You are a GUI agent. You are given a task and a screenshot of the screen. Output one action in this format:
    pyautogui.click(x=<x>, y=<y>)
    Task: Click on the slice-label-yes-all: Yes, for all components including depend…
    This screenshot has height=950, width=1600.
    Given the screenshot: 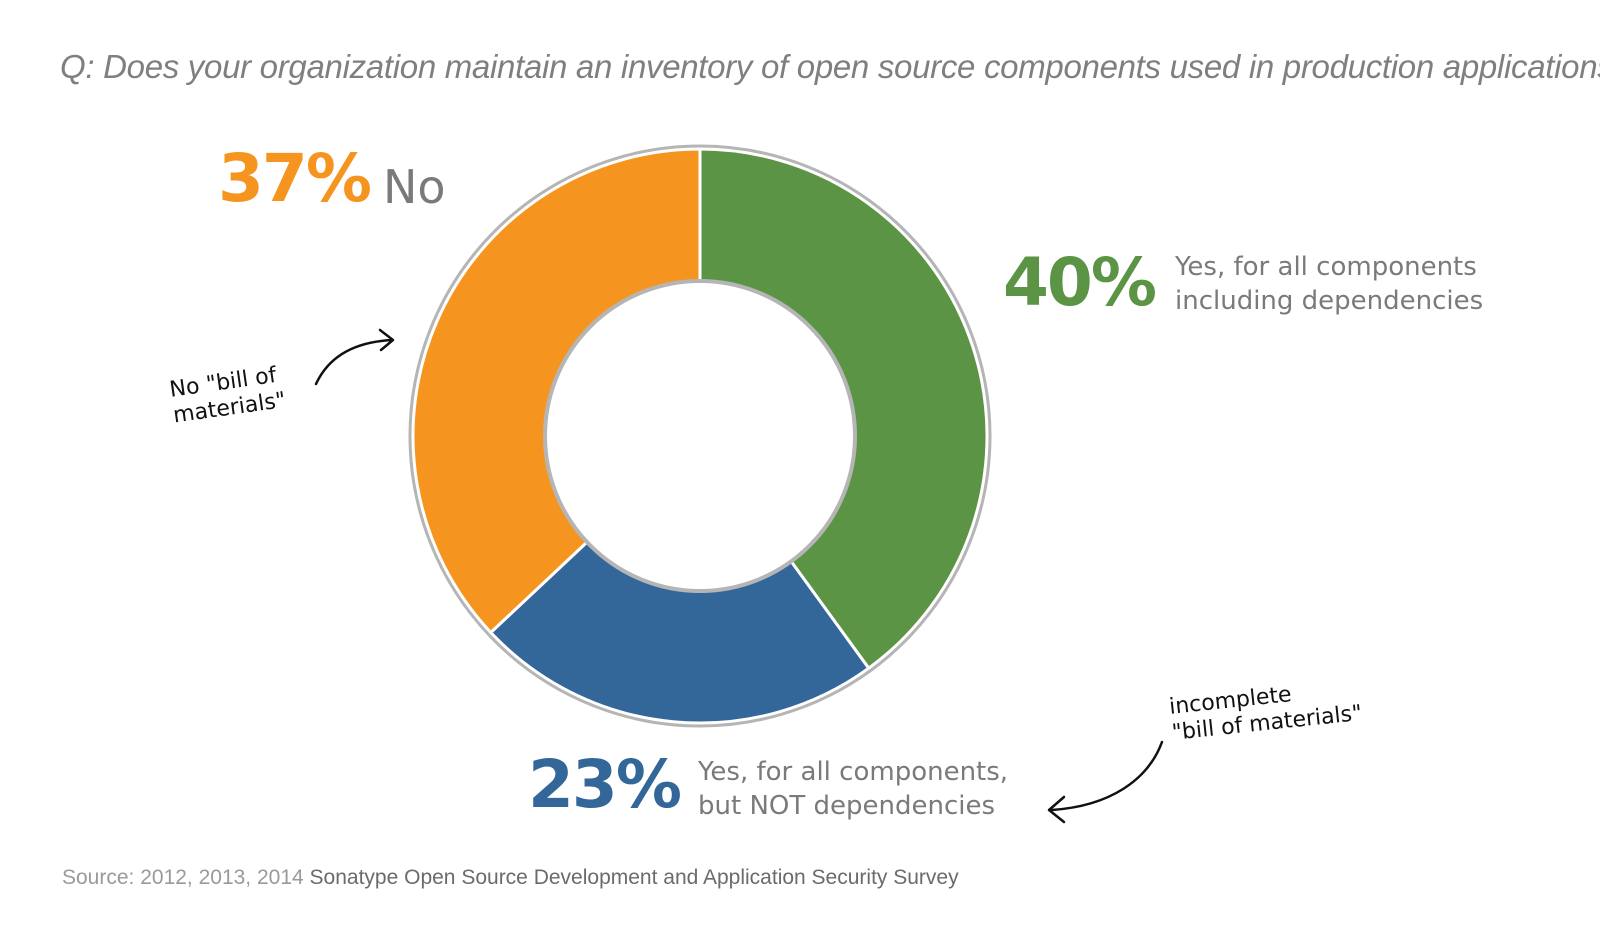 What is the action you would take?
    pyautogui.click(x=1329, y=284)
    